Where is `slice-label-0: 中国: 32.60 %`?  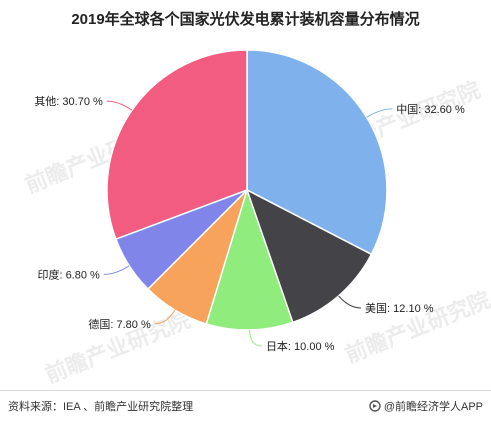
slice-label-0: 中国: 32.60 % is located at coordinates (430, 109).